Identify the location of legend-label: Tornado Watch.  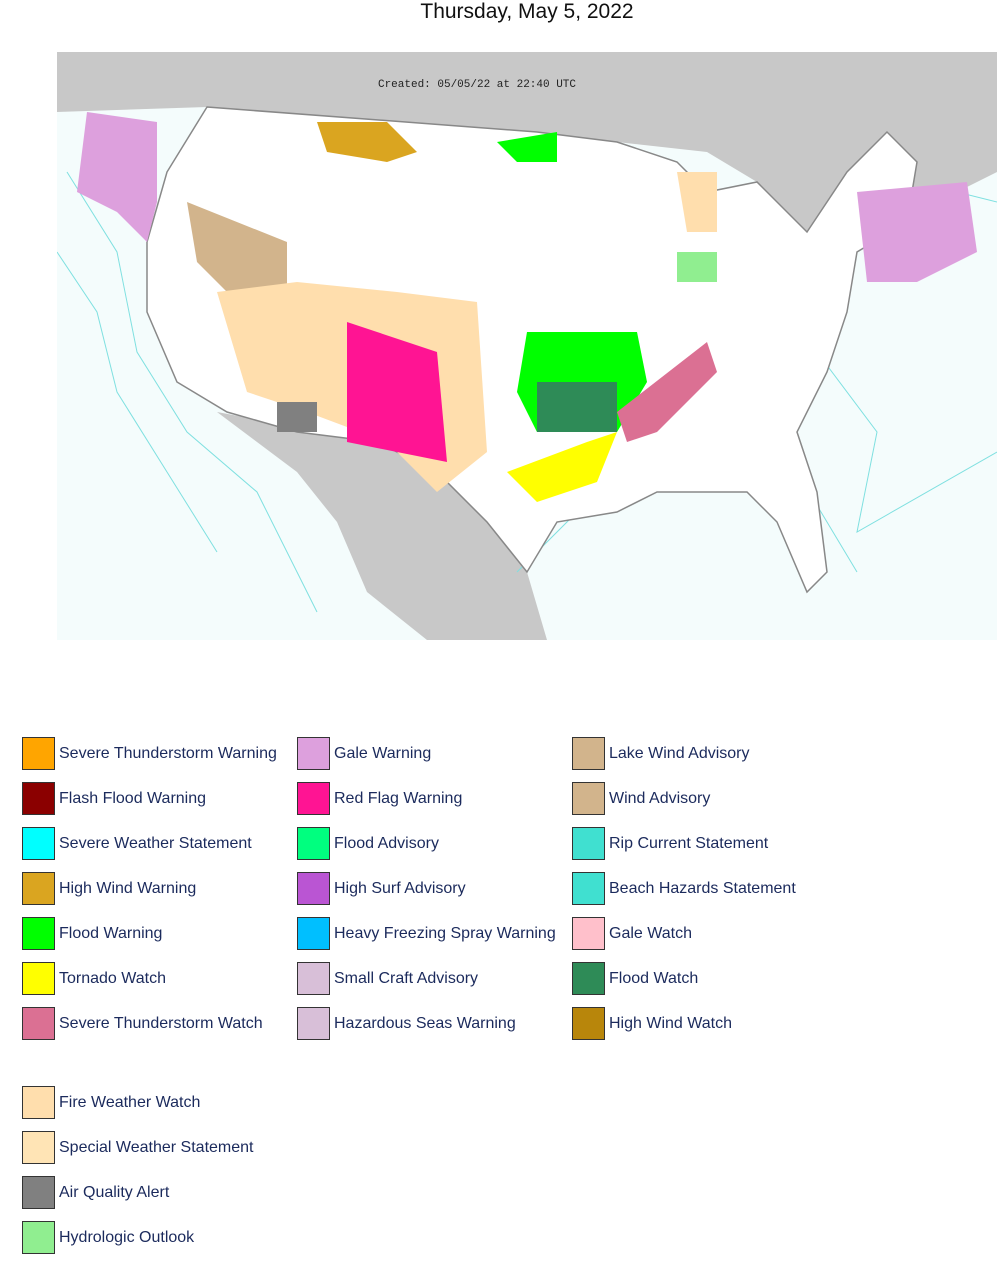
(113, 978).